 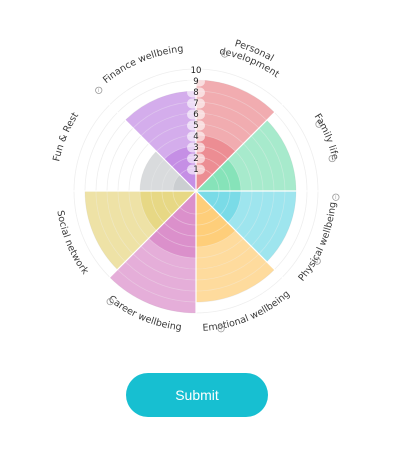 I want to click on scale-mark: 7, so click(x=196, y=103).